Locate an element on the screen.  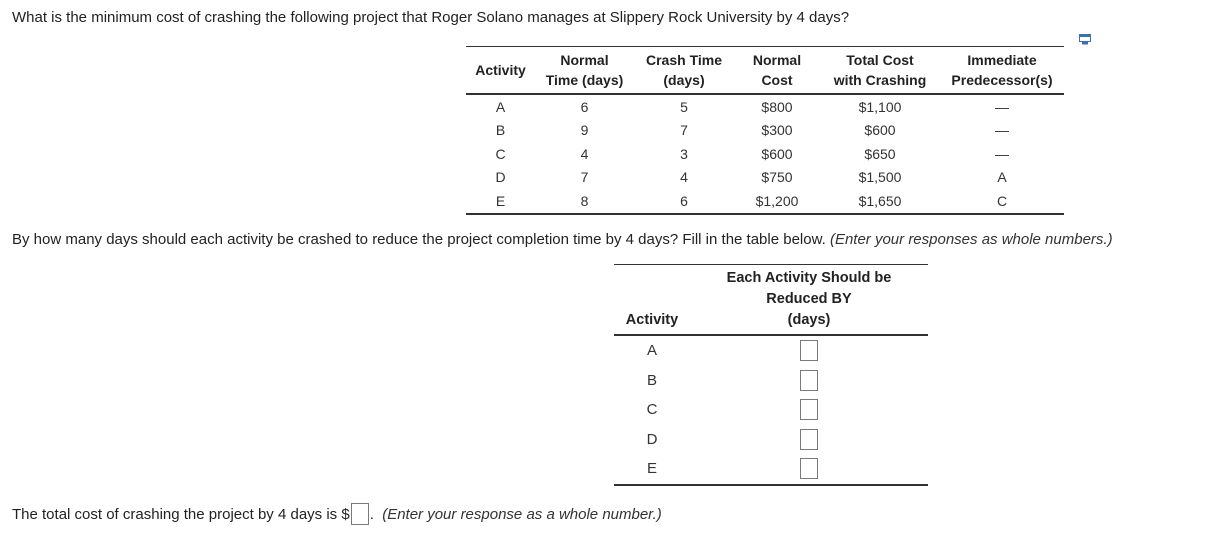
header-predecessor: Immediate Predecessor(s) is located at coordinates (1002, 71).